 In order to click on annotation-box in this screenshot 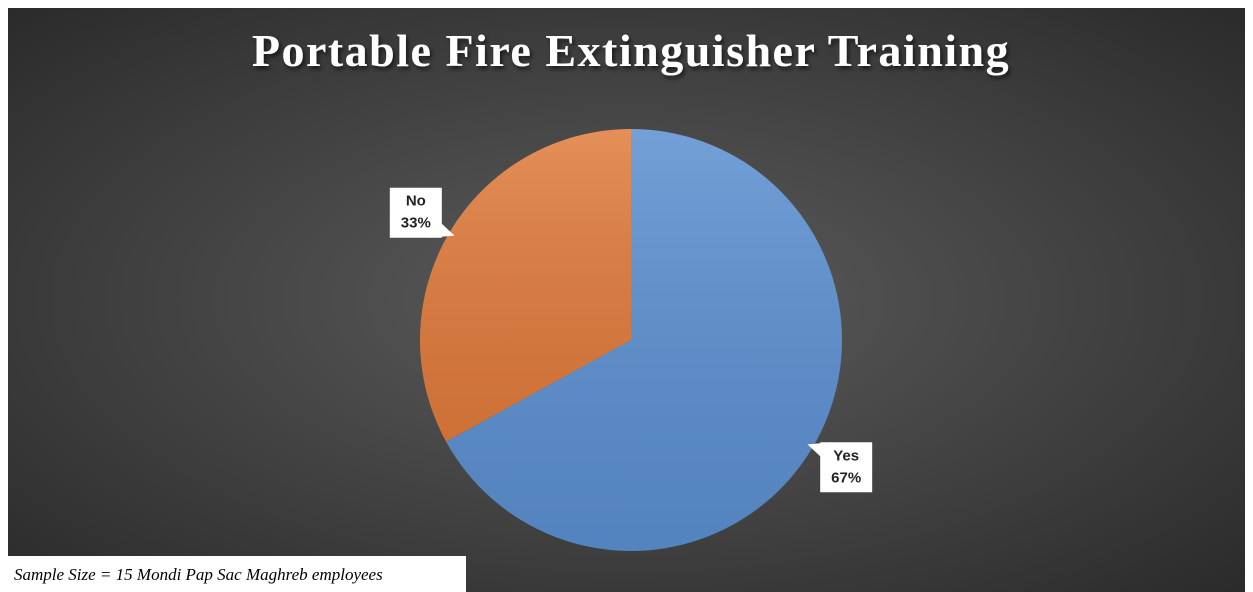, I will do `click(237, 574)`.